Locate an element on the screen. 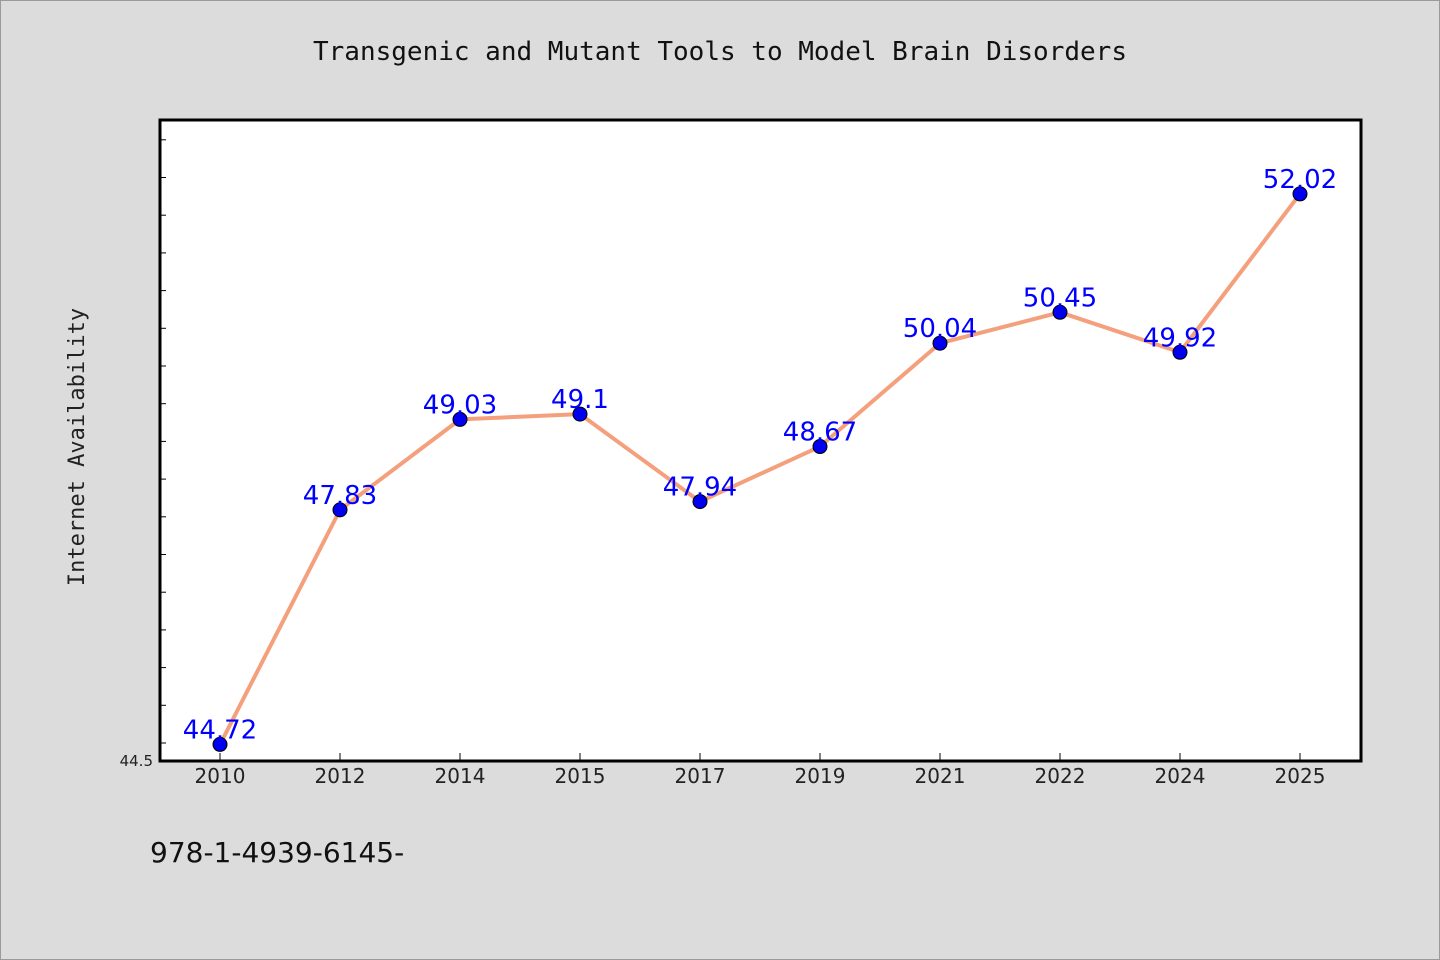 Image resolution: width=1440 pixels, height=960 pixels. y-tick-label-min: 44.5 is located at coordinates (136, 761).